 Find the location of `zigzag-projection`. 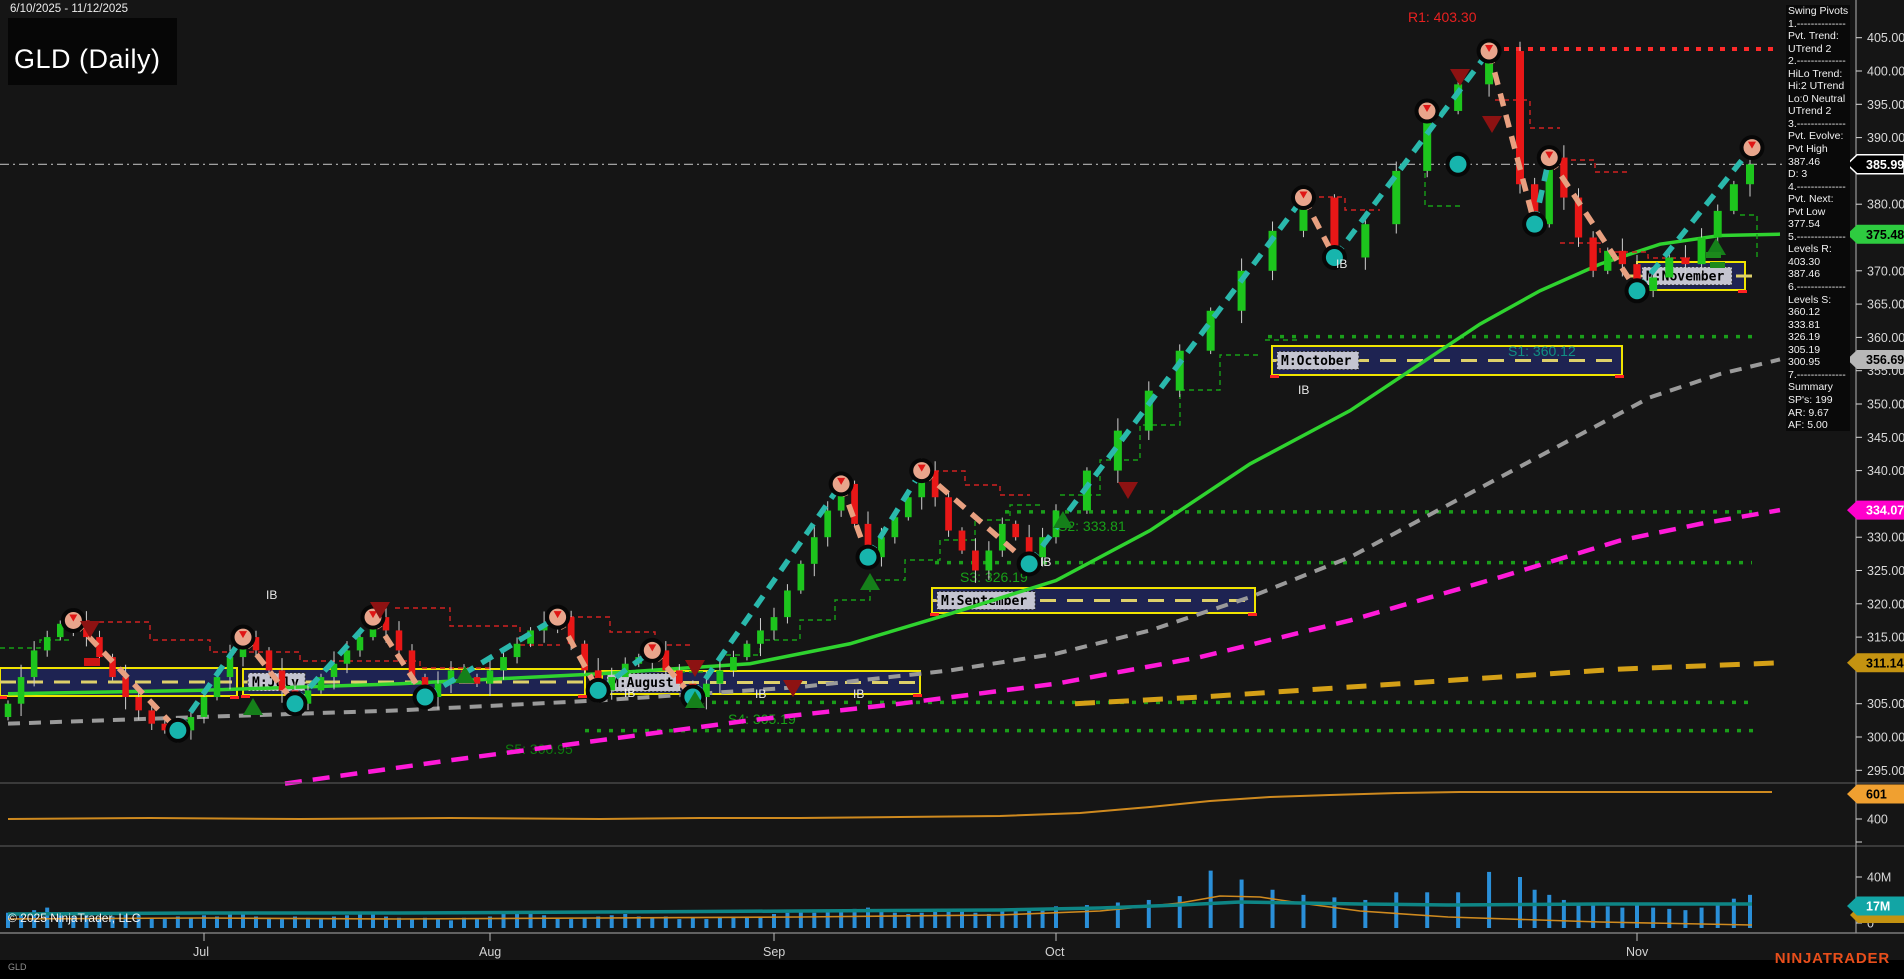

zigzag-projection is located at coordinates (1694, 219).